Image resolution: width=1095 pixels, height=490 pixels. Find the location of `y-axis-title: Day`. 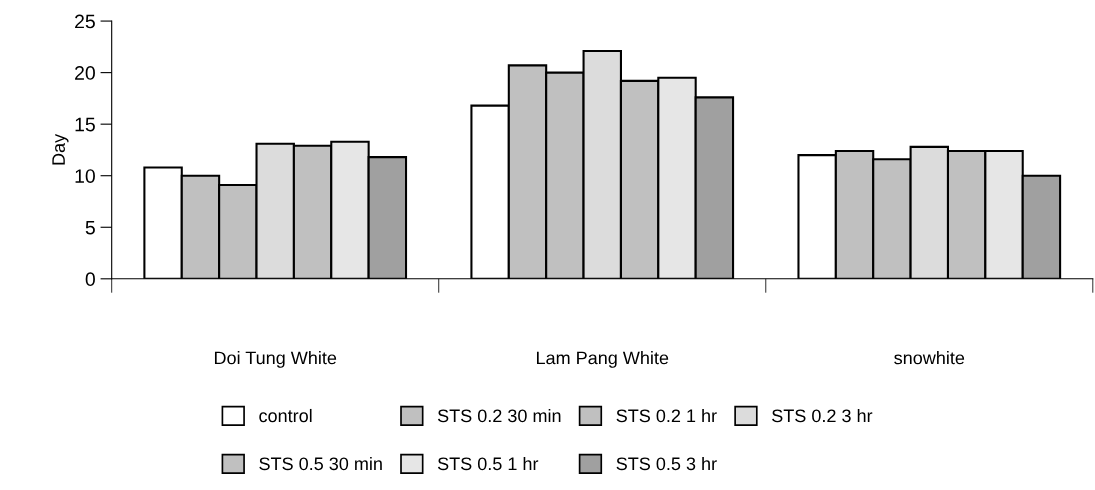

y-axis-title: Day is located at coordinates (60, 149).